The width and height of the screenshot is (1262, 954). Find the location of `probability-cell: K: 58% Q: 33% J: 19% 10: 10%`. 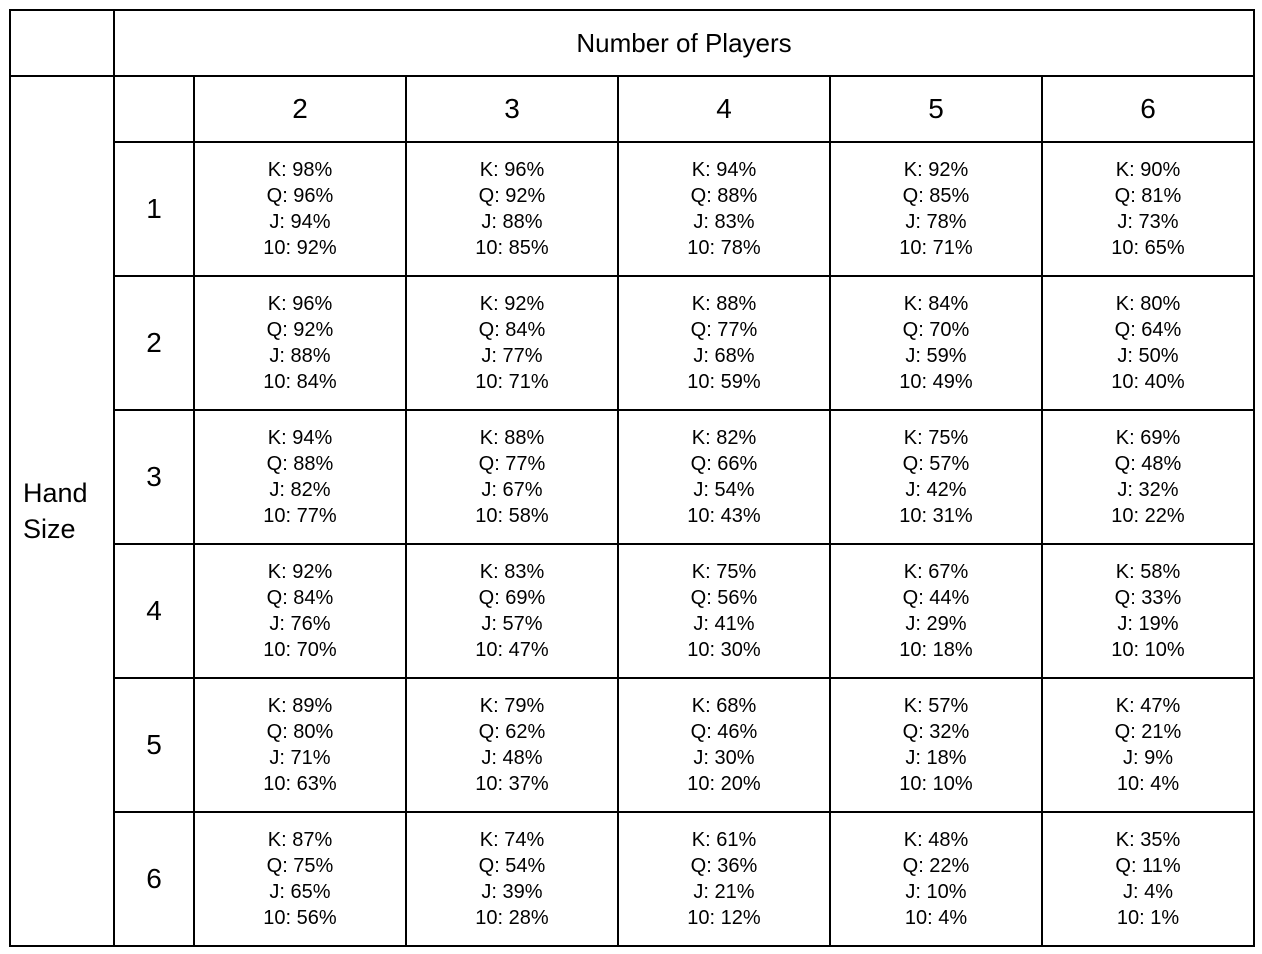

probability-cell: K: 58% Q: 33% J: 19% 10: 10% is located at coordinates (1148, 611).